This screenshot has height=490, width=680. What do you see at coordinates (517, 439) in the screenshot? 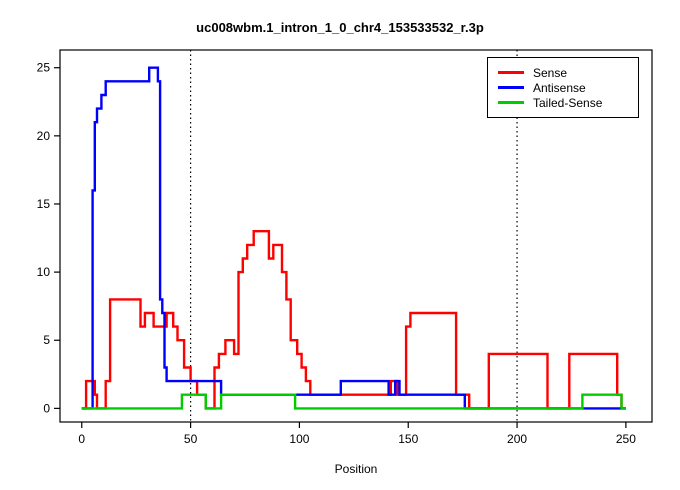
I see `x-tick-label: 200` at bounding box center [517, 439].